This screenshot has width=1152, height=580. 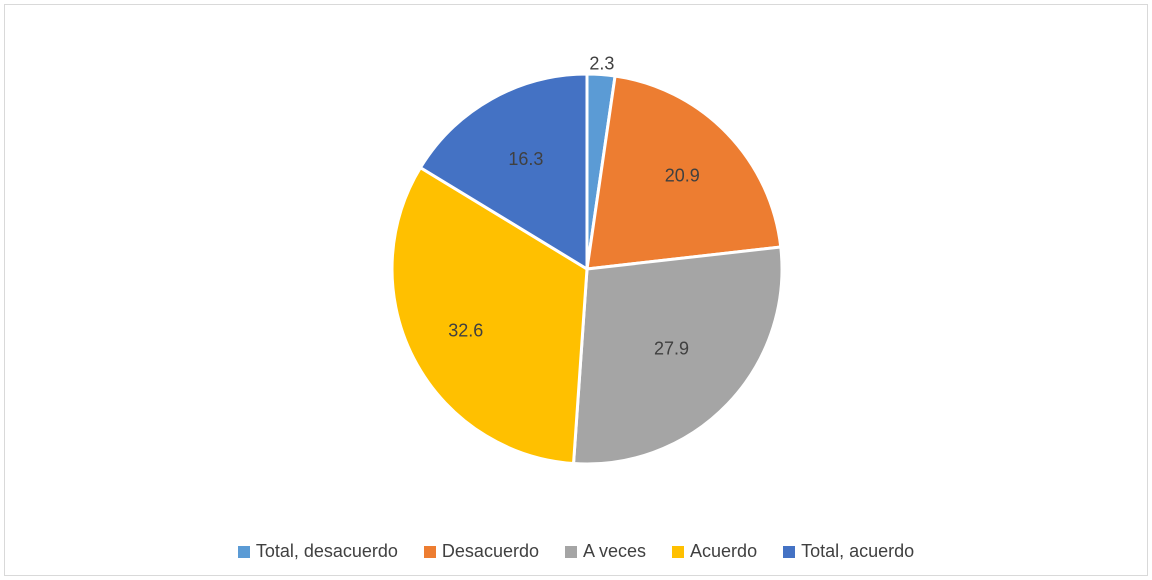 I want to click on legend-label-2: Desacuerdo, so click(x=490, y=551).